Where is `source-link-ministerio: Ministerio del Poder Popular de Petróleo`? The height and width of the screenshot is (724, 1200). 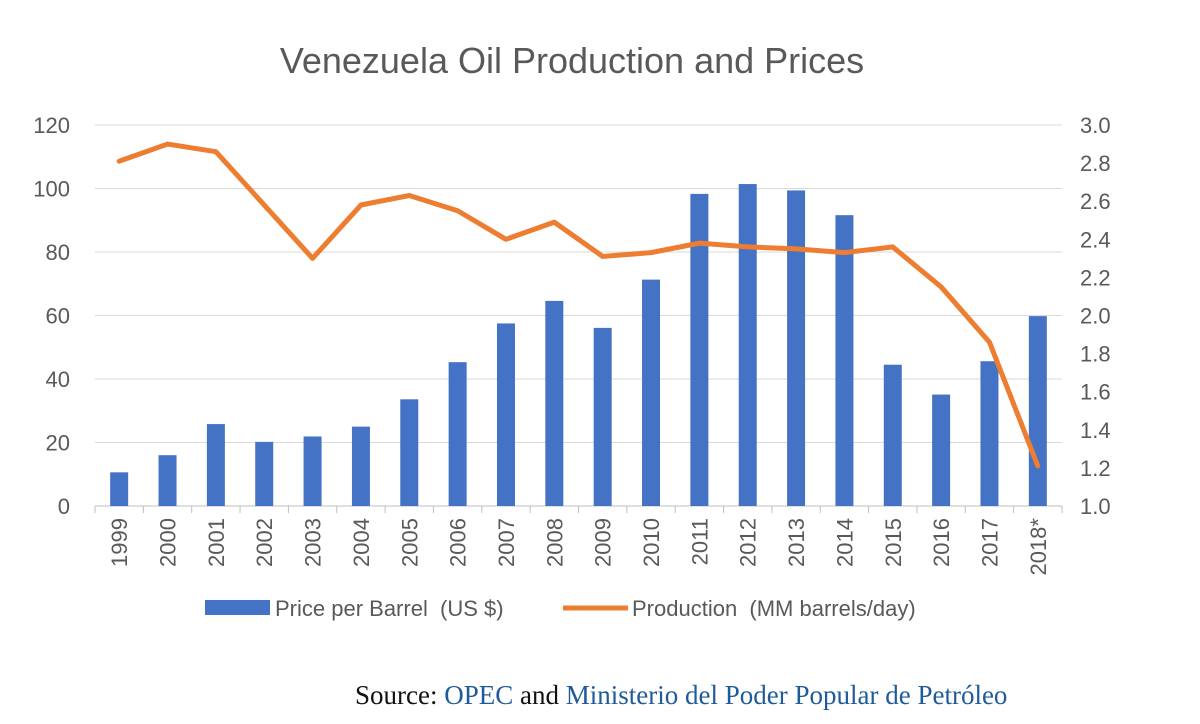 source-link-ministerio: Ministerio del Poder Popular de Petróleo is located at coordinates (786, 695).